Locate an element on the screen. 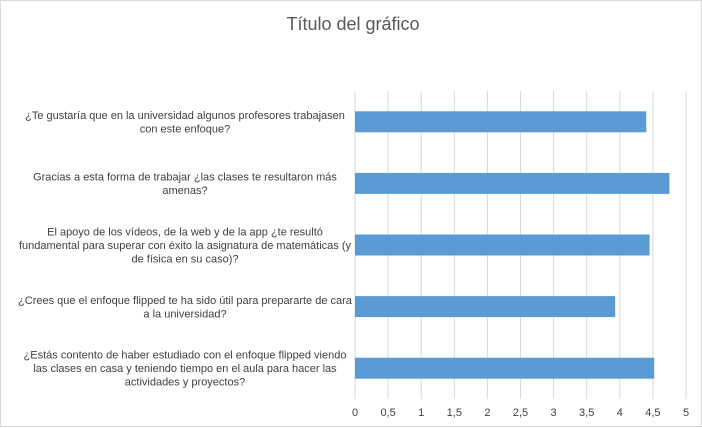 The image size is (702, 428). category-label-line: a la universidad? is located at coordinates (184, 314).